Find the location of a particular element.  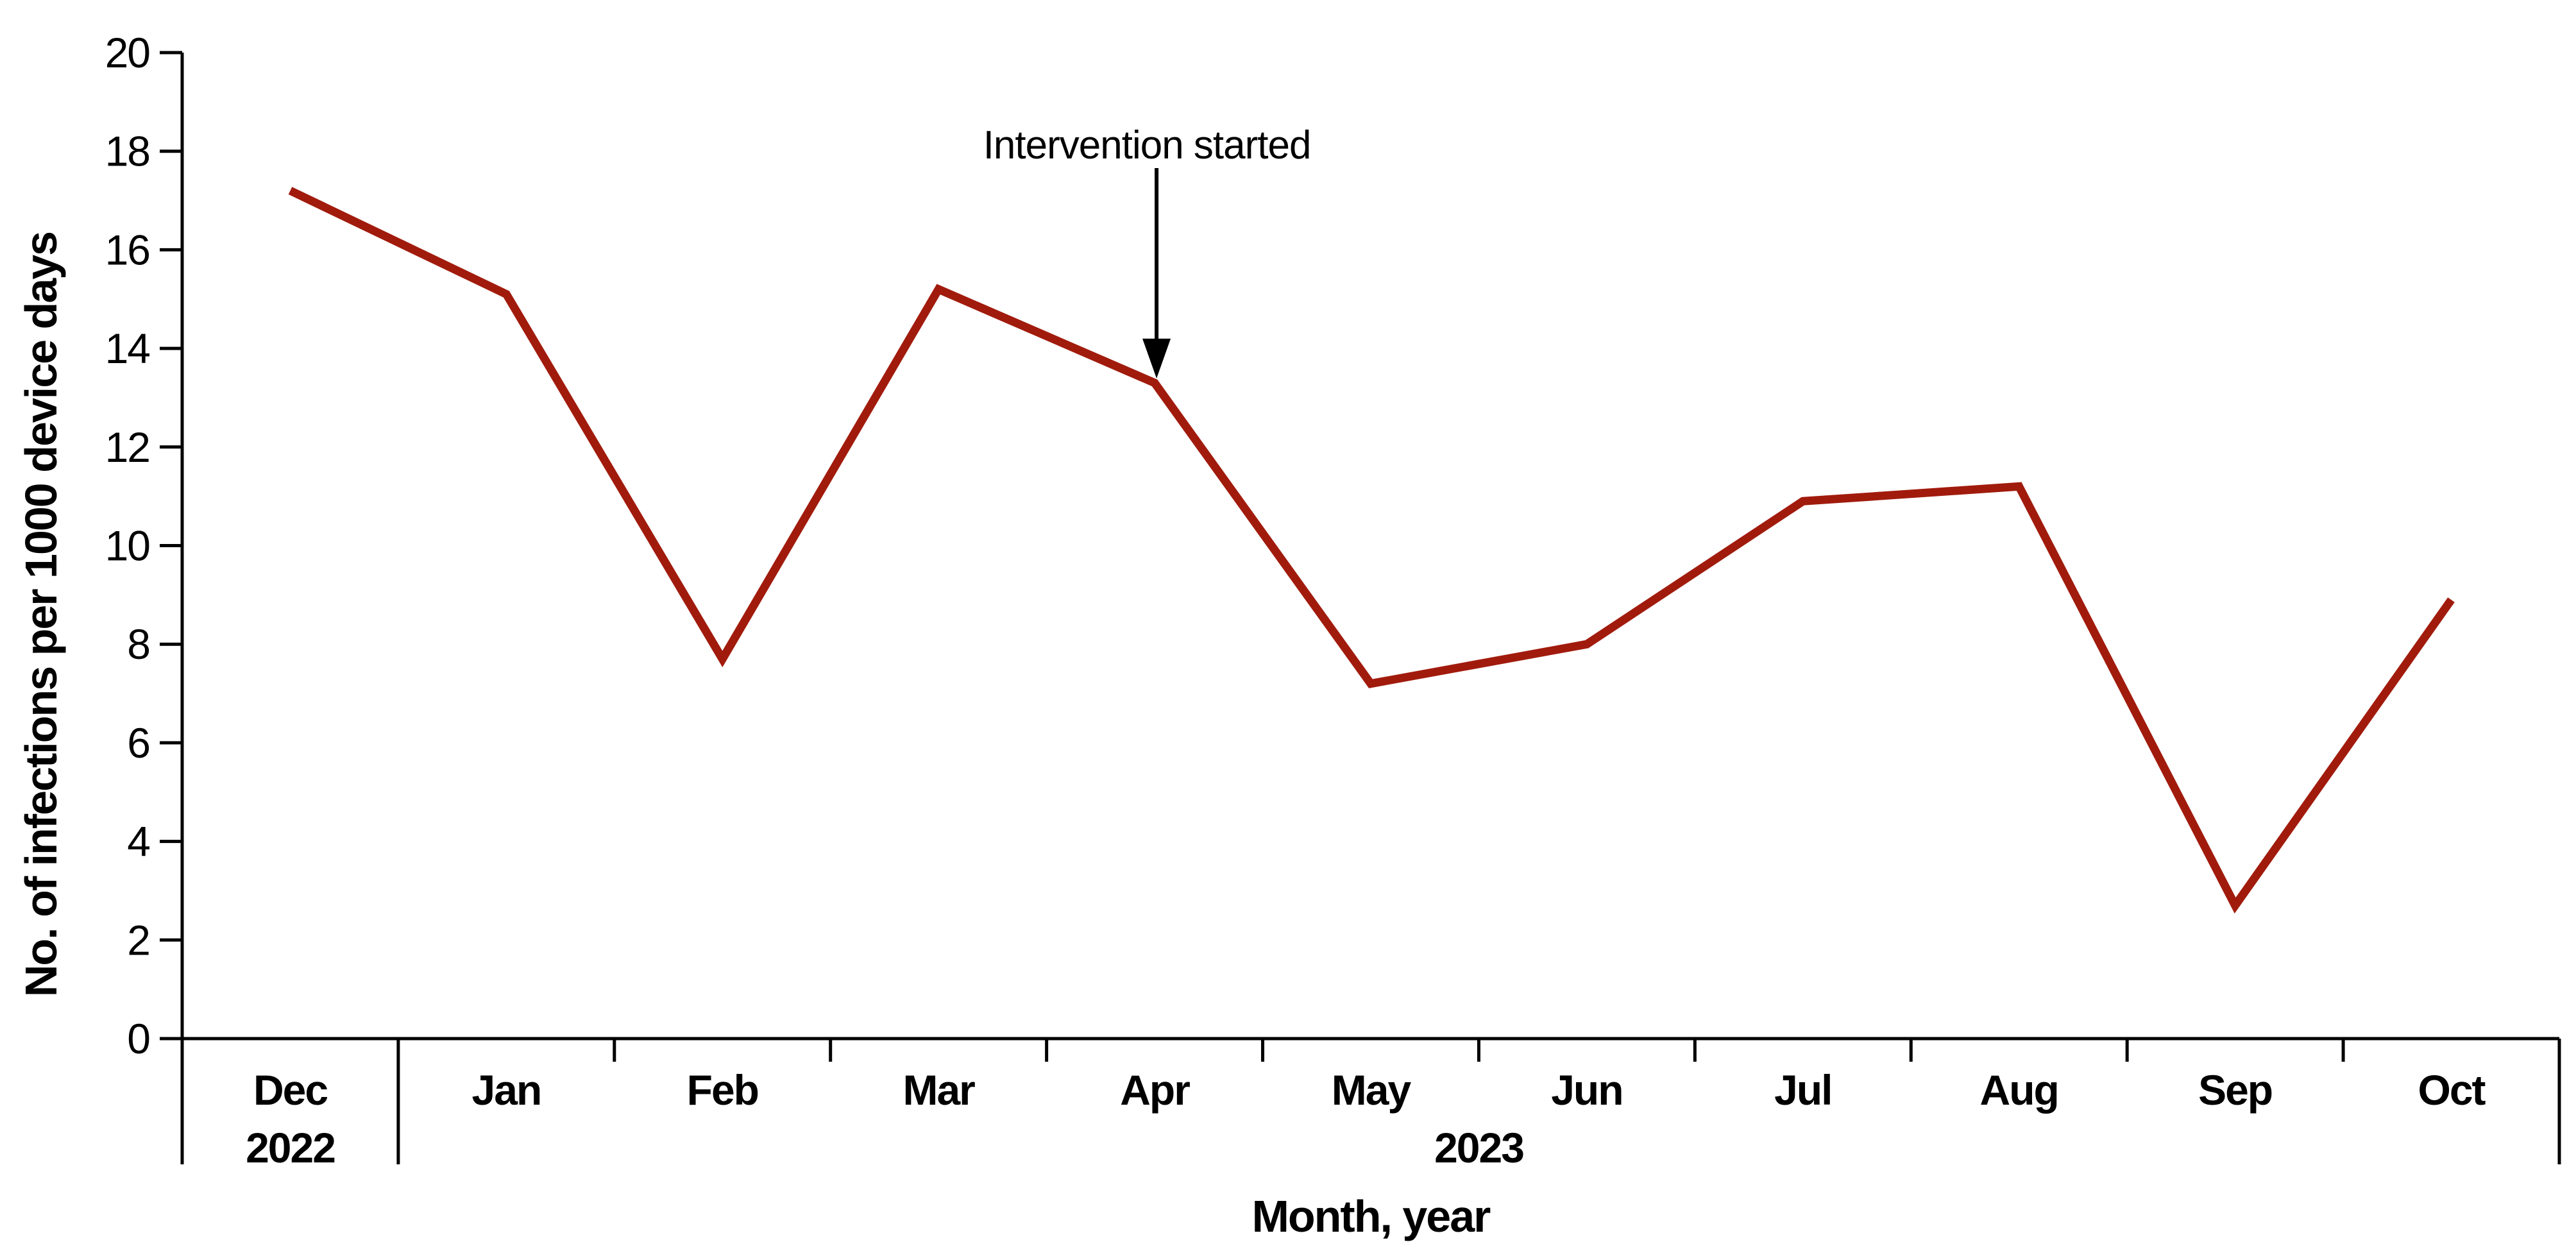

x-axis-title: Month, year is located at coordinates (1371, 1216).